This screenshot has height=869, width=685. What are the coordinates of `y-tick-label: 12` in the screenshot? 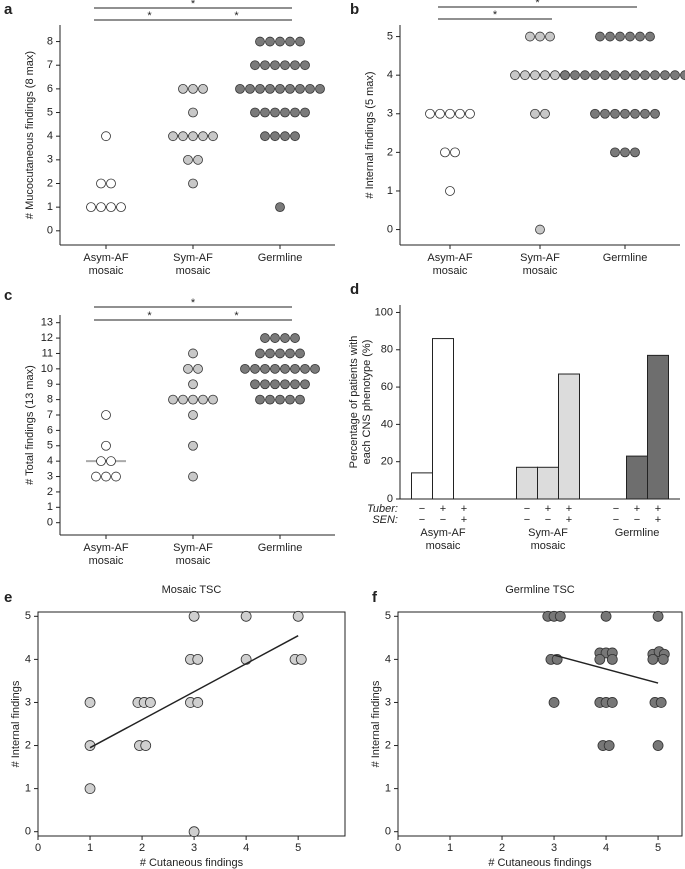 It's located at (47, 338).